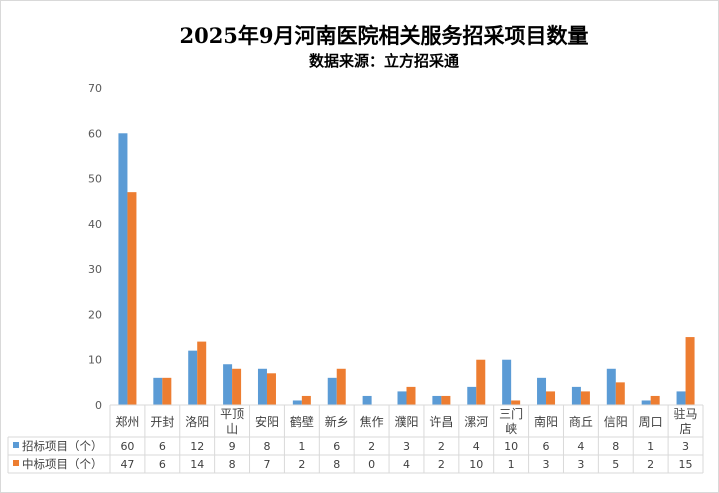 The width and height of the screenshot is (719, 493). I want to click on legend-label: 招标项目（个）, so click(62, 446).